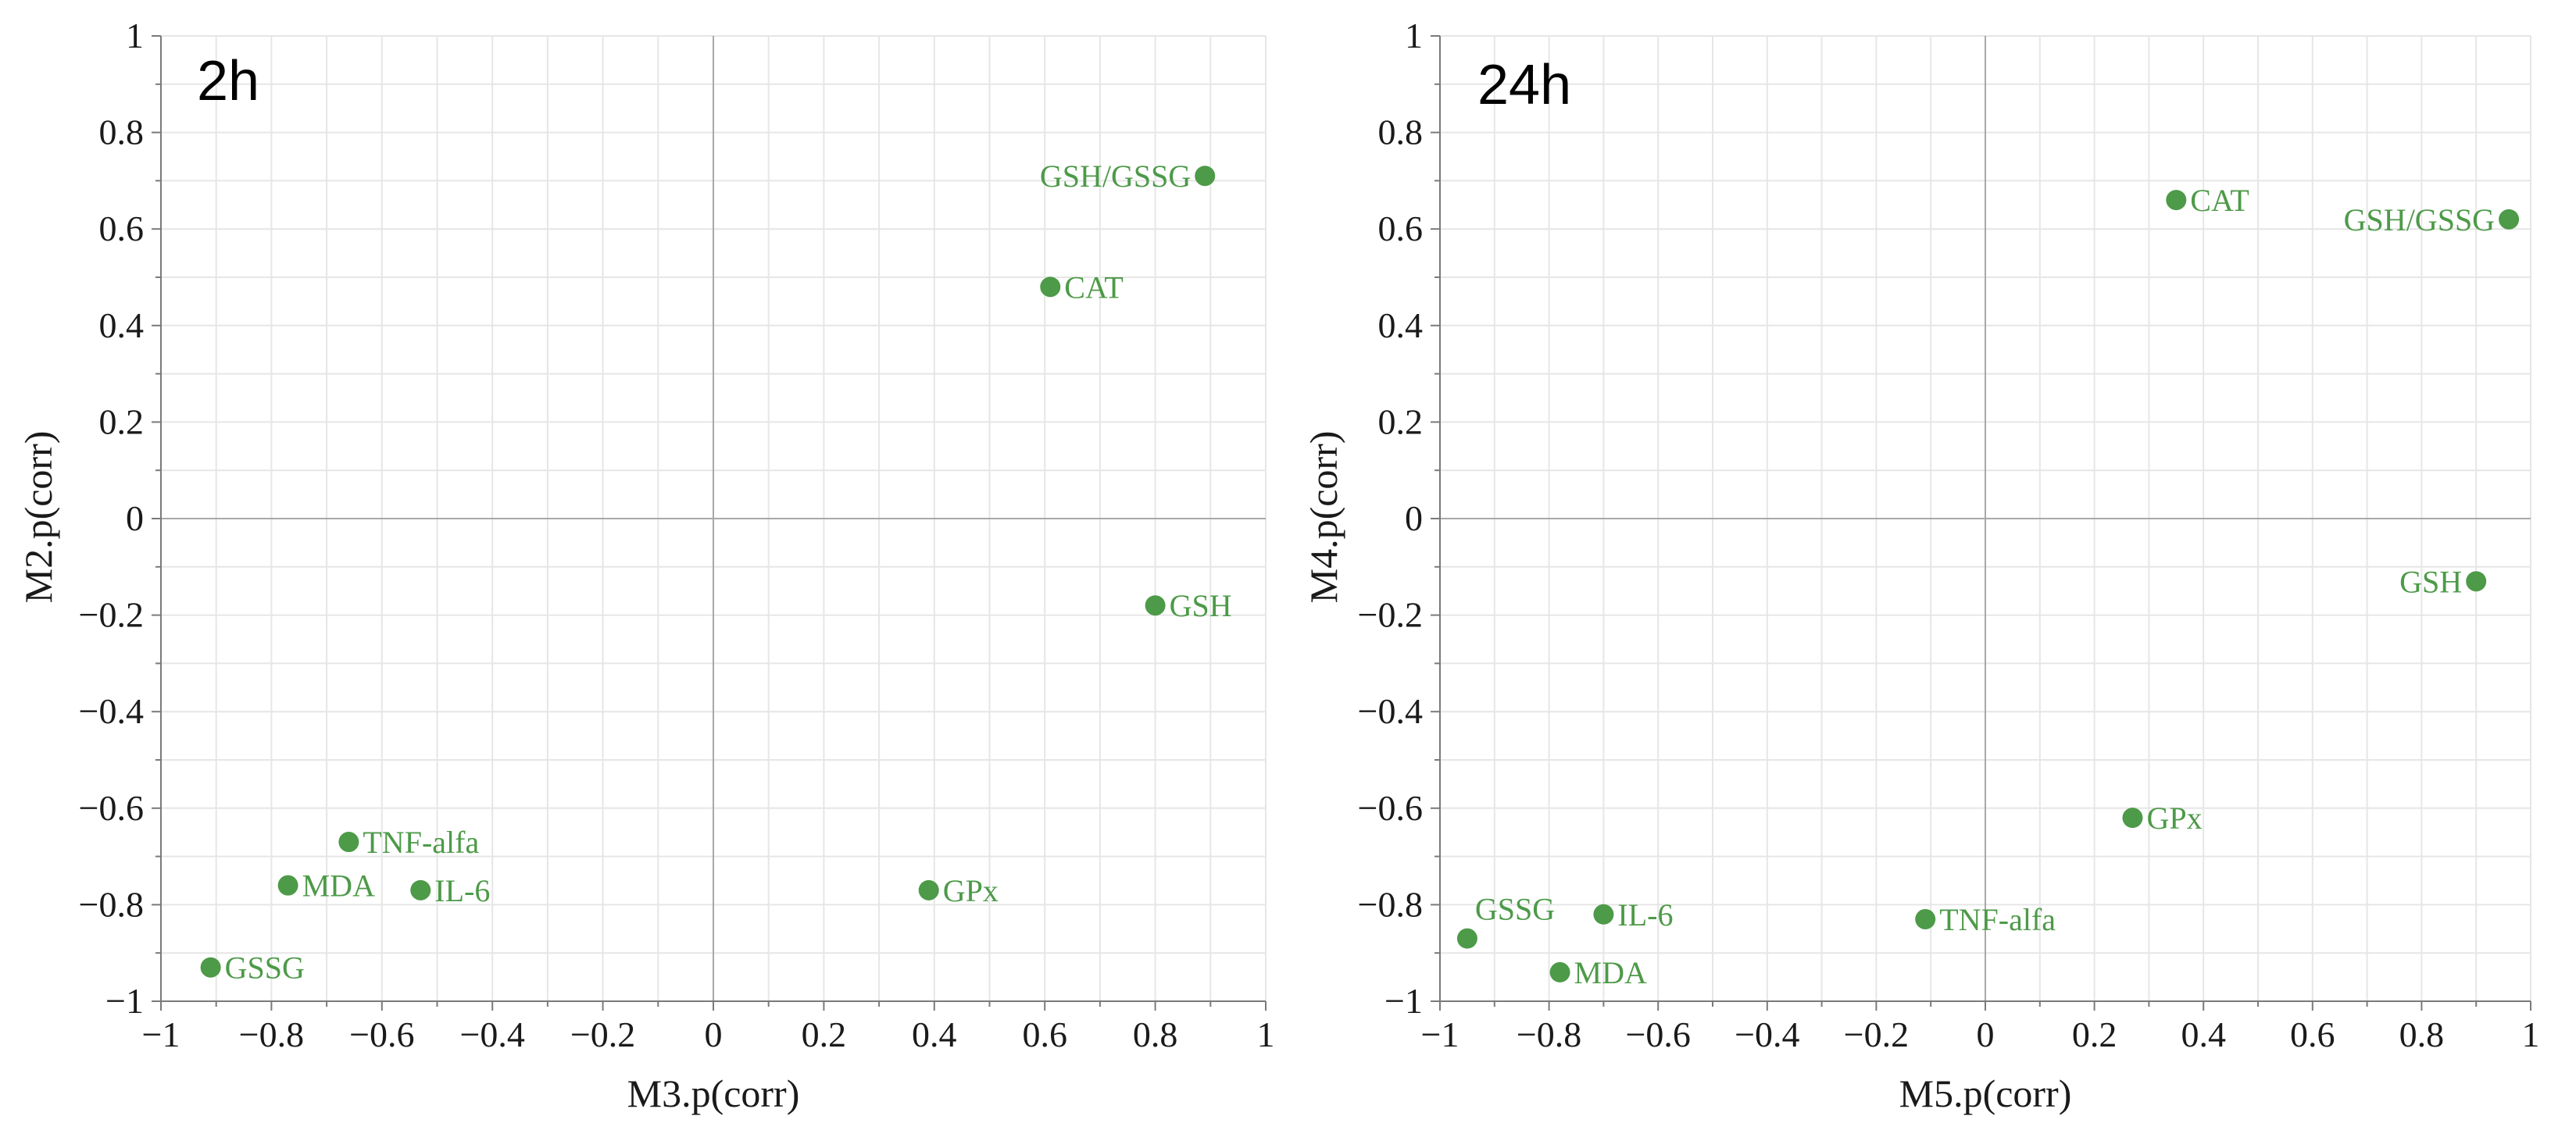 This screenshot has width=2576, height=1134. I want to click on x-axis-title: M3.p(corr), so click(714, 1093).